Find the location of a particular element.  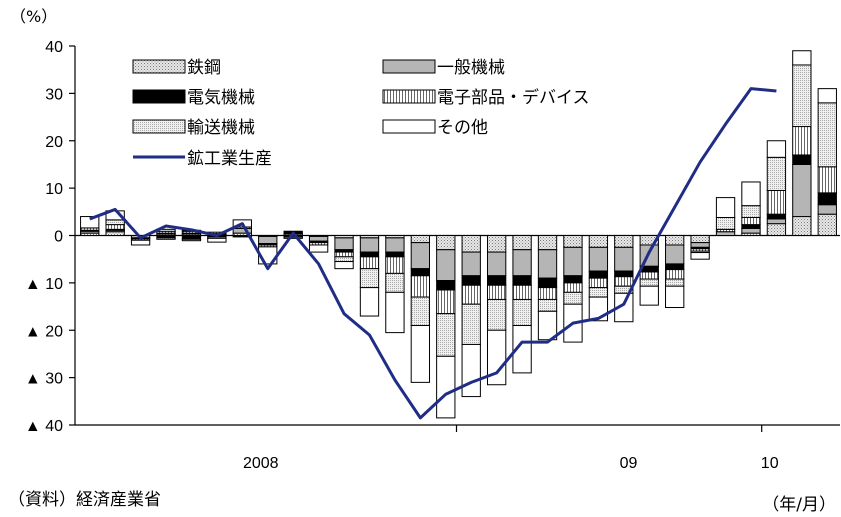

x-unit-label: （年/月） is located at coordinates (799, 505).